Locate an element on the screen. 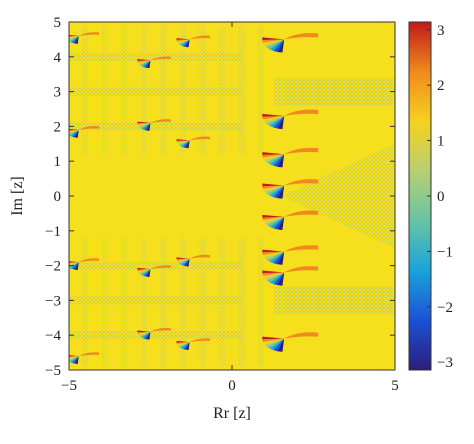 The image size is (474, 444). y-tick-label: 5 is located at coordinates (58, 23).